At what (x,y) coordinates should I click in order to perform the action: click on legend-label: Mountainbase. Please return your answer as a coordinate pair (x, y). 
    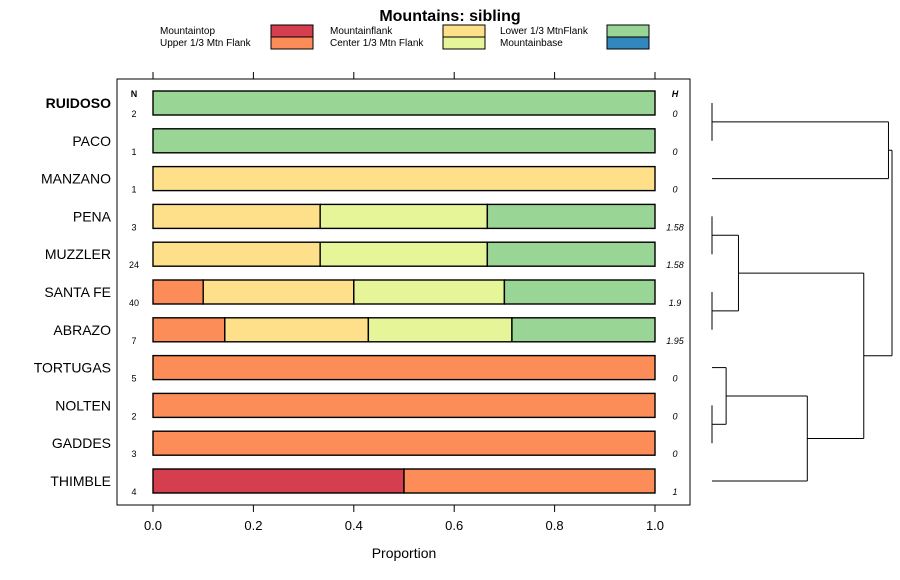
    Looking at the image, I should click on (531, 43).